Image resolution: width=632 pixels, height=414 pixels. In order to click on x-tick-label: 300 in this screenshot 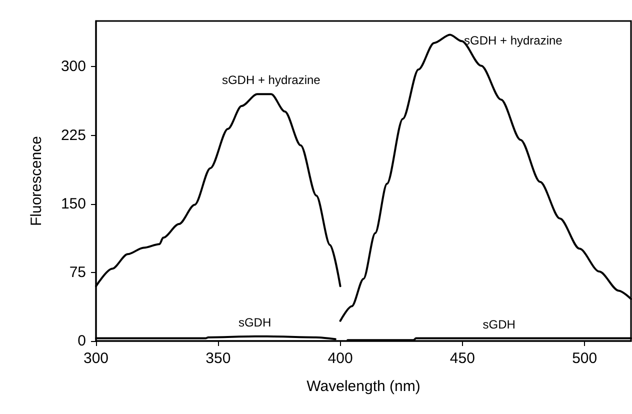, I will do `click(96, 358)`.